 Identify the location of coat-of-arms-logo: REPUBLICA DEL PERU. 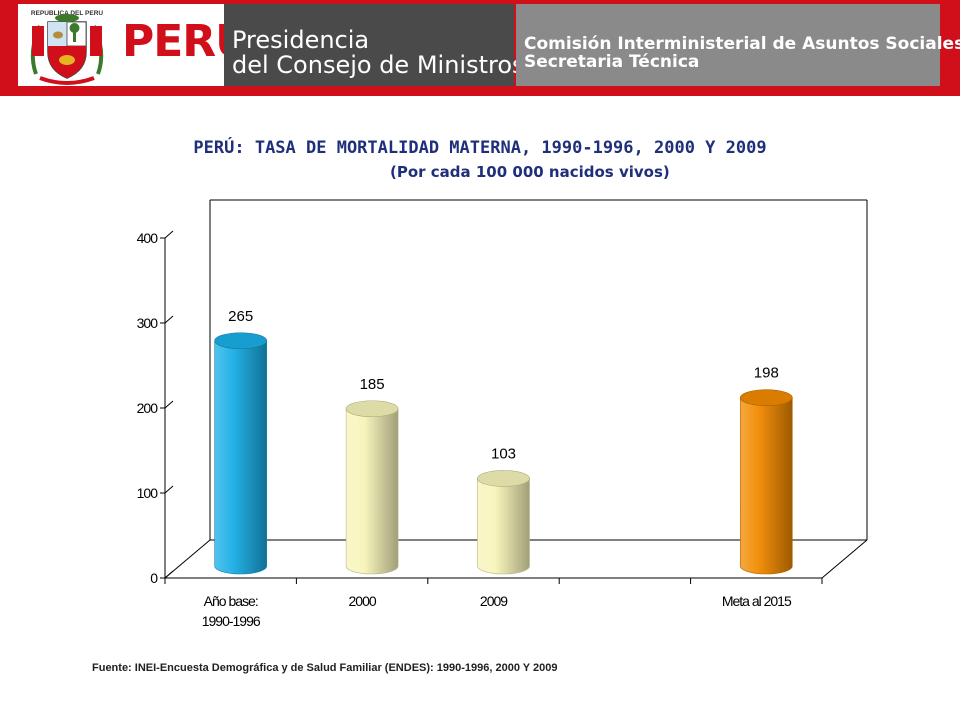
(67, 45).